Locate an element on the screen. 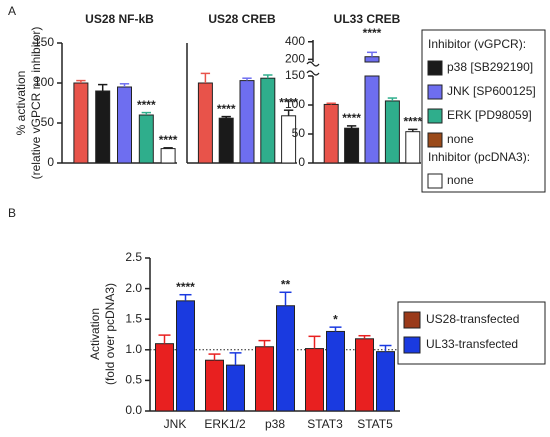 This screenshot has height=437, width=550. bar-upper is located at coordinates (372, 59).